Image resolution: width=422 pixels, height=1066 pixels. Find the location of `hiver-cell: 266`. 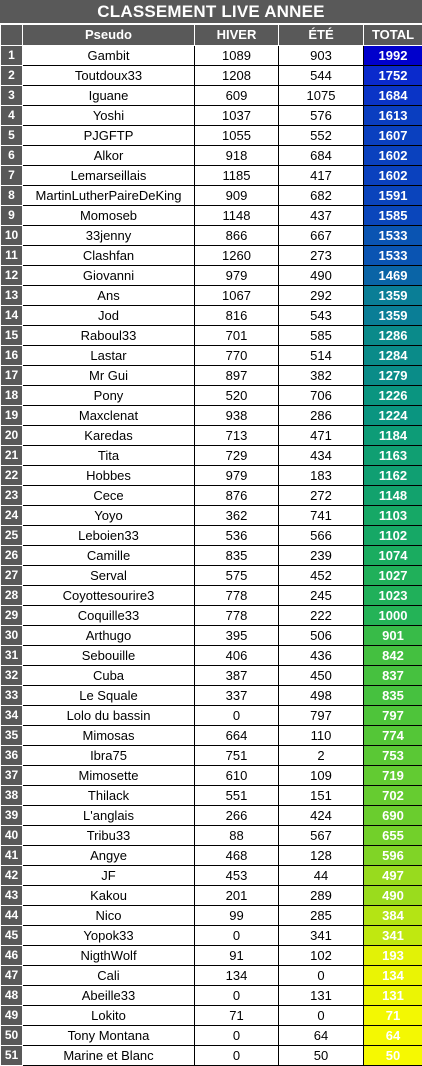

hiver-cell: 266 is located at coordinates (237, 816).